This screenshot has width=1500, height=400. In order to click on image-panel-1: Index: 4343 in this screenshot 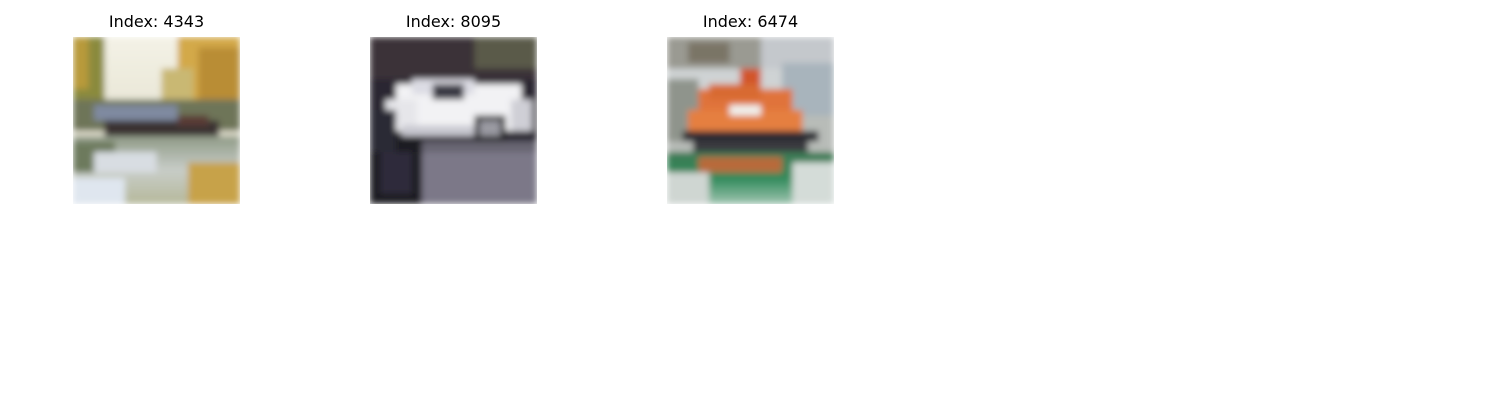, I will do `click(156, 105)`.